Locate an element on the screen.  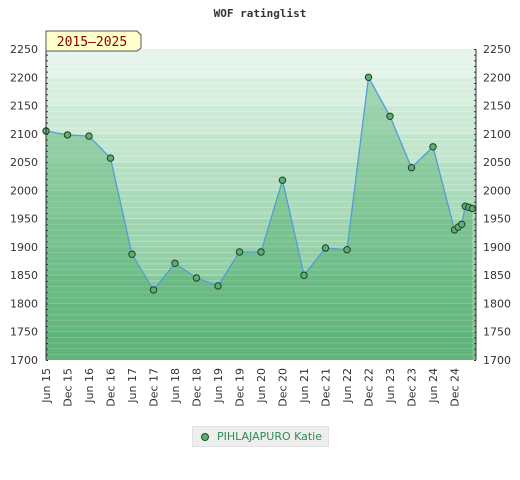
y-tick-label-right: 2100 is located at coordinates (497, 134).